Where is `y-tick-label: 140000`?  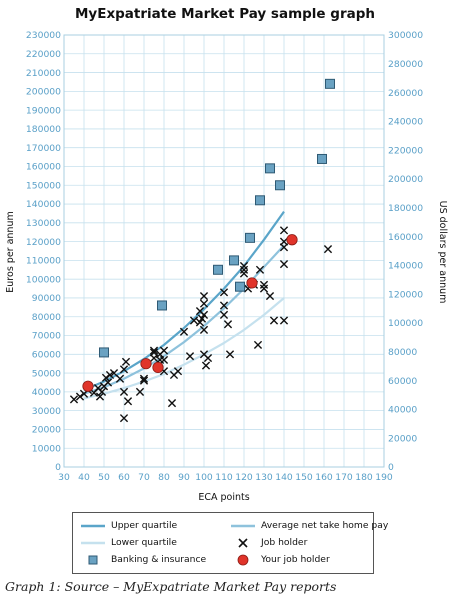 y-tick-label: 140000 is located at coordinates (43, 204).